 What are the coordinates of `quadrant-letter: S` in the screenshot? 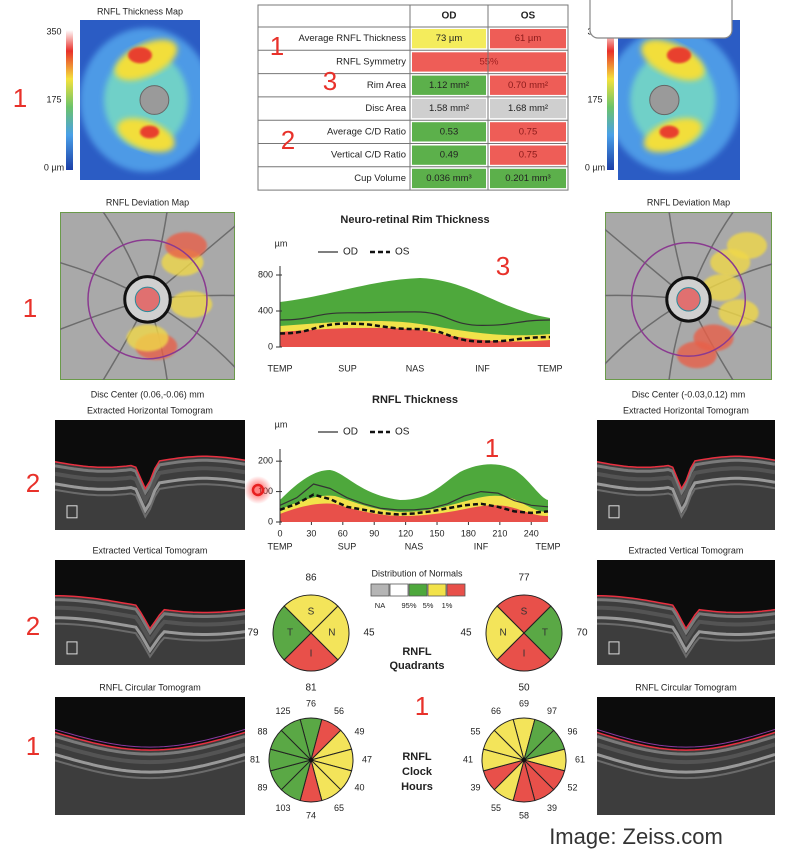 It's located at (311, 612).